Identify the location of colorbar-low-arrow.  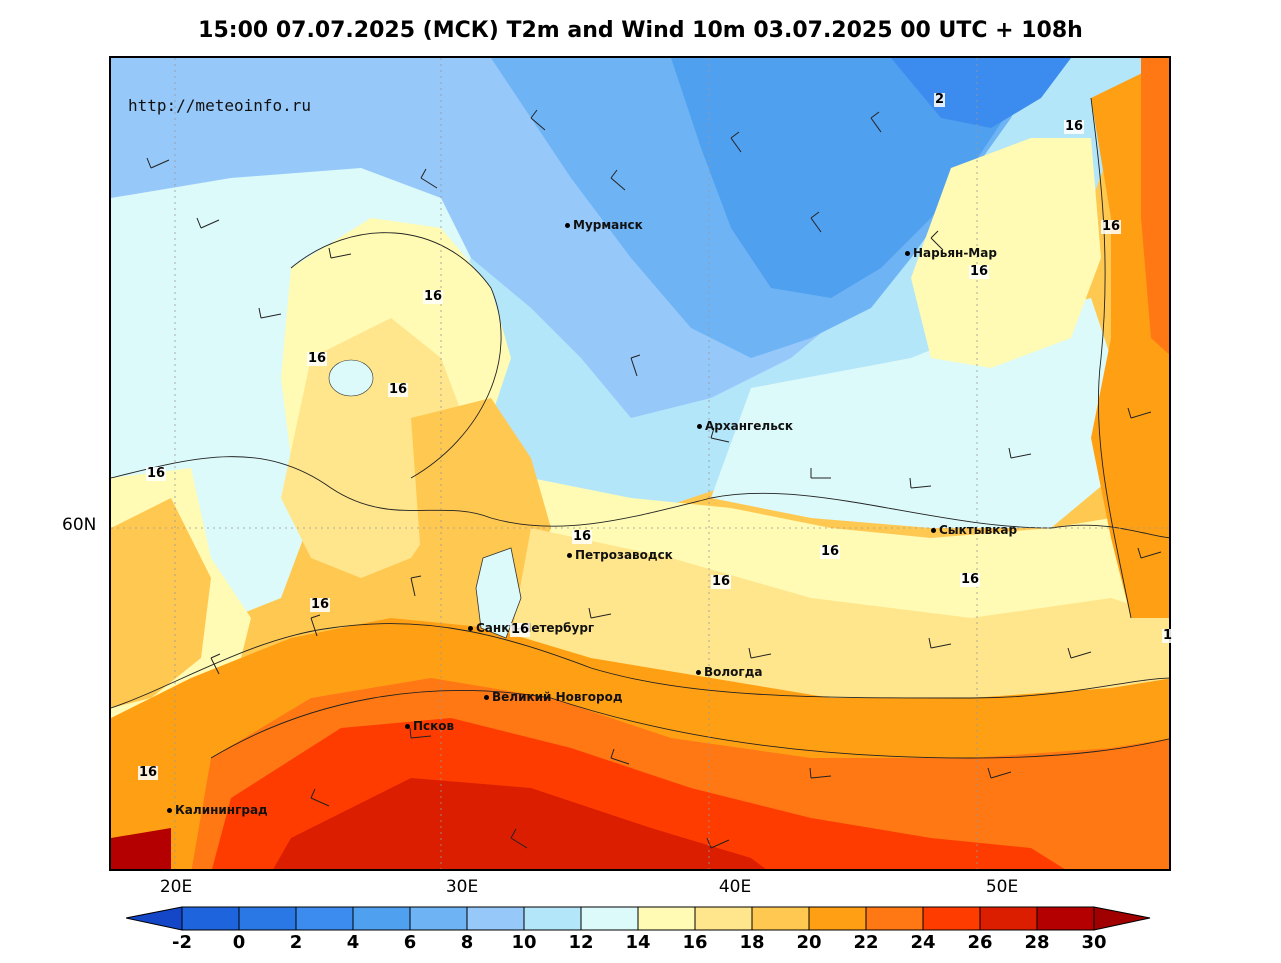
(154, 918).